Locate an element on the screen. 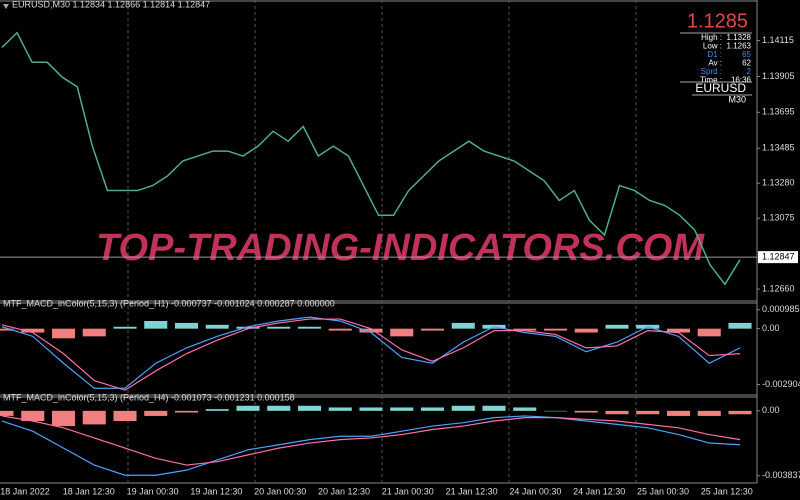 Image resolution: width=800 pixels, height=500 pixels. y-tick-label: -0.002904 is located at coordinates (781, 384).